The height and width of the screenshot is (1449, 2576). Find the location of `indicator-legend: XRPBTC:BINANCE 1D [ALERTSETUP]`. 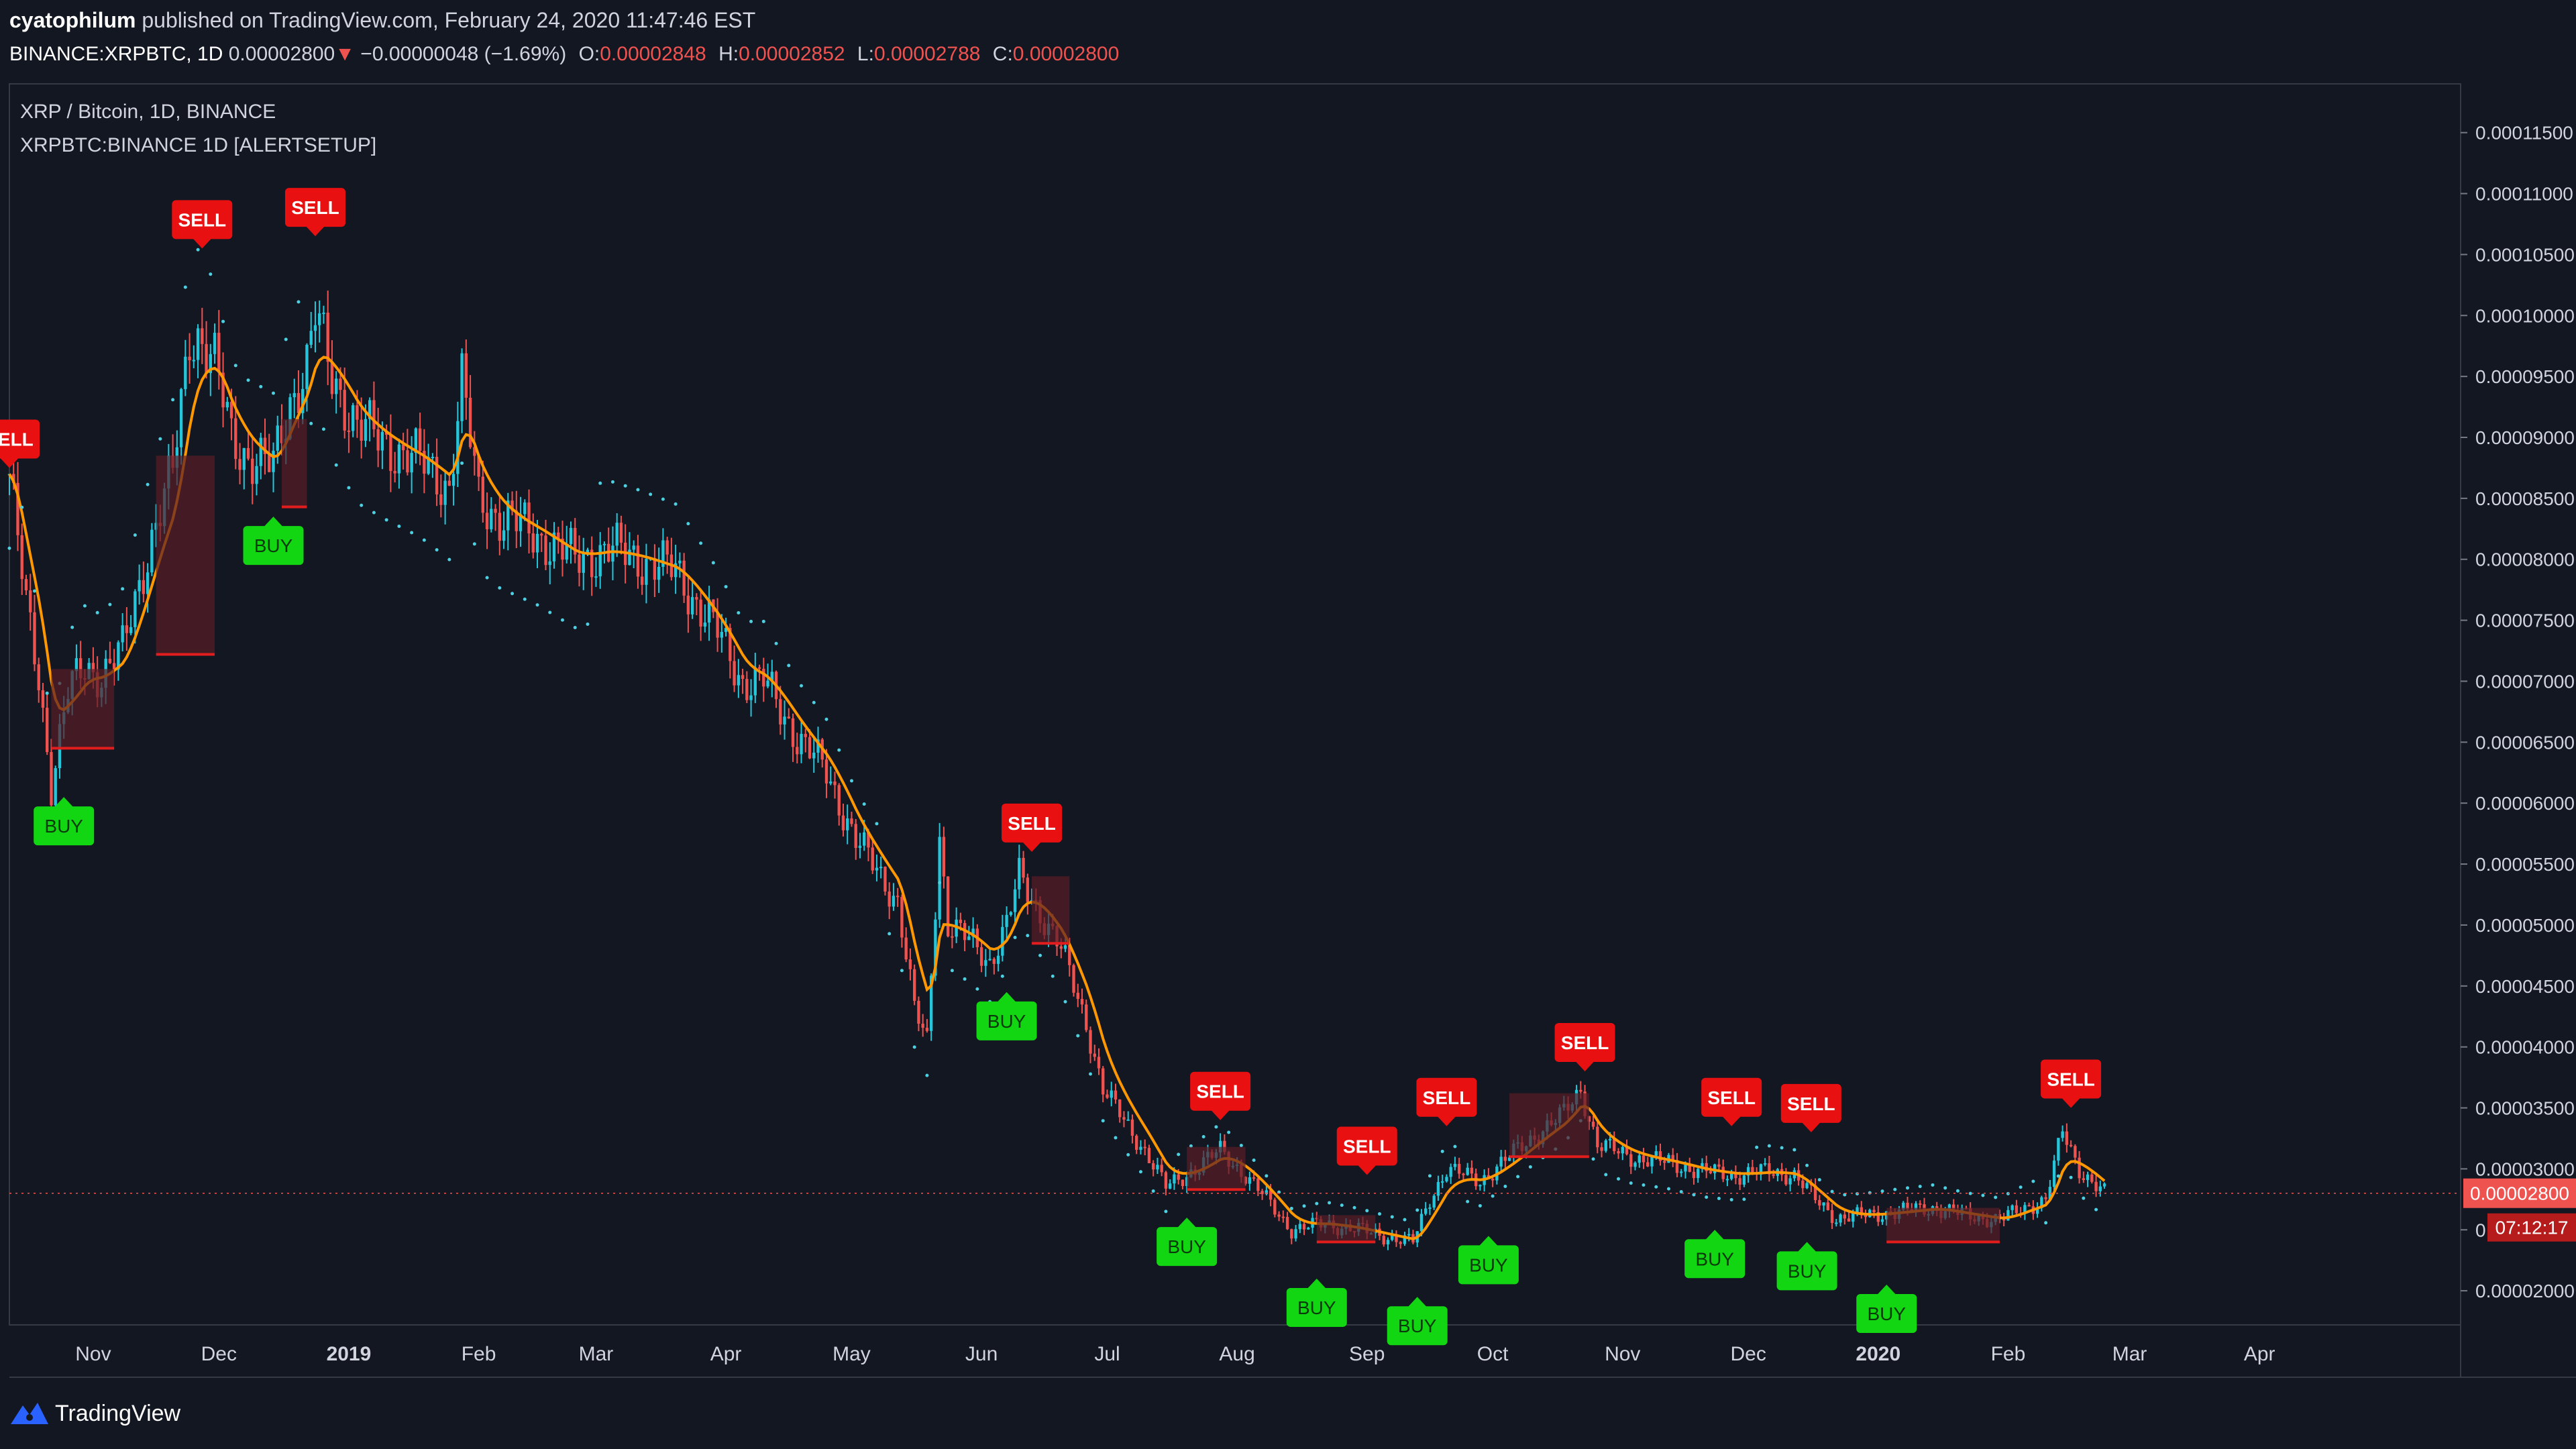

indicator-legend: XRPBTC:BINANCE 1D [ALERTSETUP] is located at coordinates (198, 145).